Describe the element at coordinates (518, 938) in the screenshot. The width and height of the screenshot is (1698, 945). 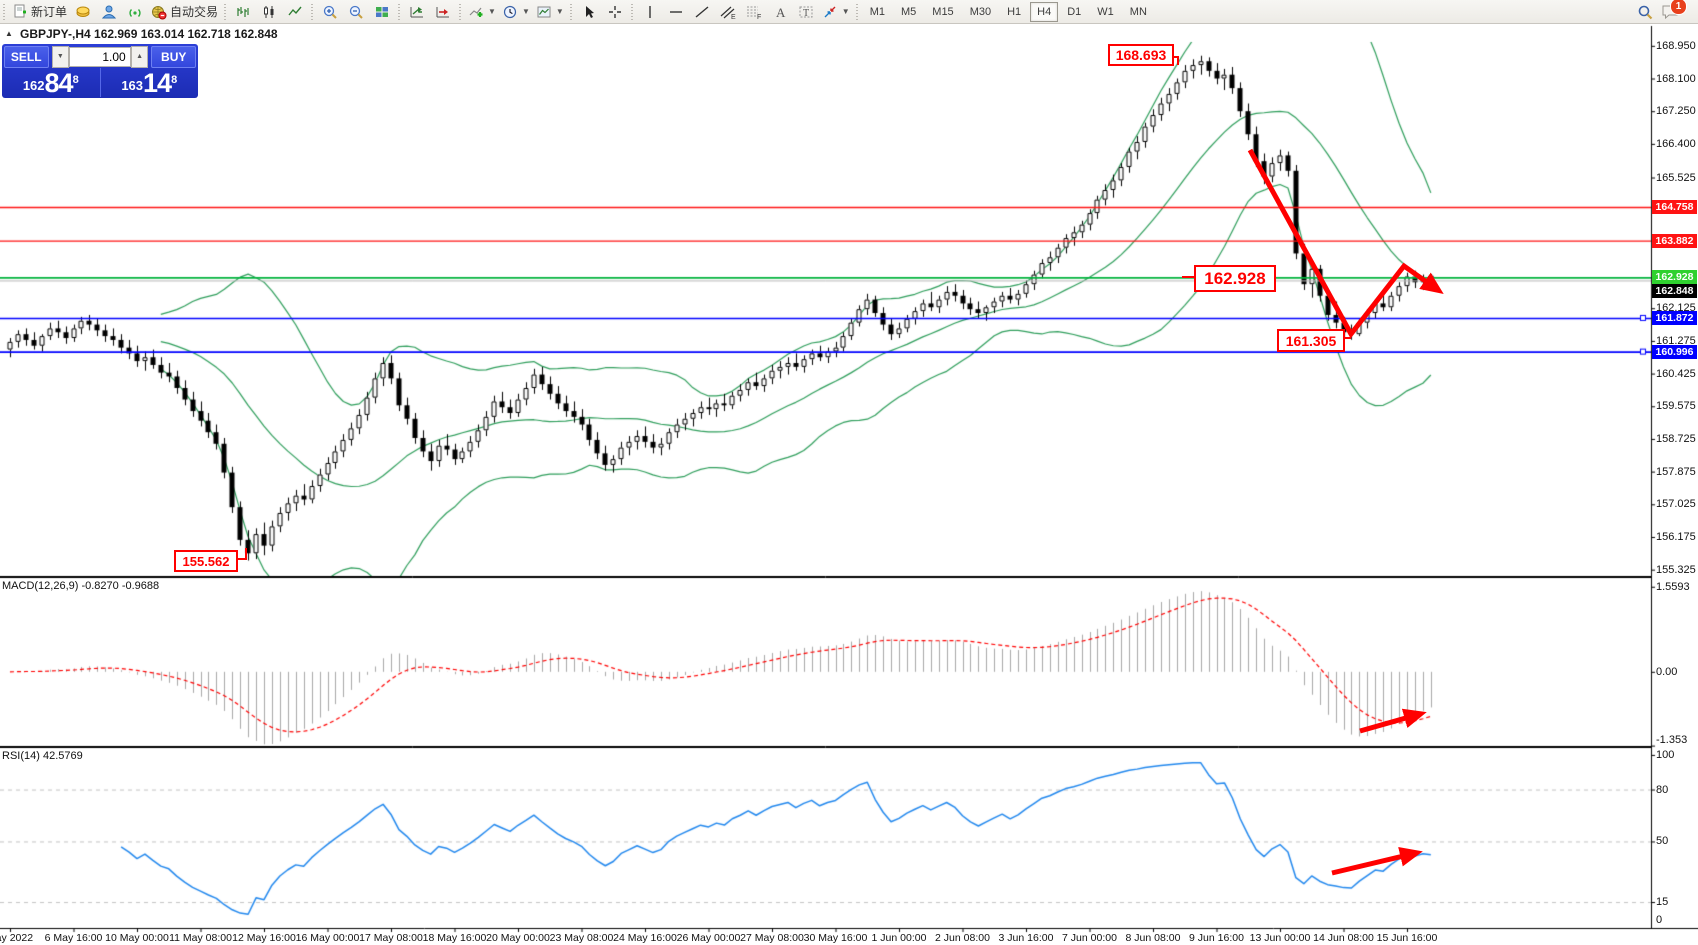
I see `time-axis-label: 20 May 00:00` at that location.